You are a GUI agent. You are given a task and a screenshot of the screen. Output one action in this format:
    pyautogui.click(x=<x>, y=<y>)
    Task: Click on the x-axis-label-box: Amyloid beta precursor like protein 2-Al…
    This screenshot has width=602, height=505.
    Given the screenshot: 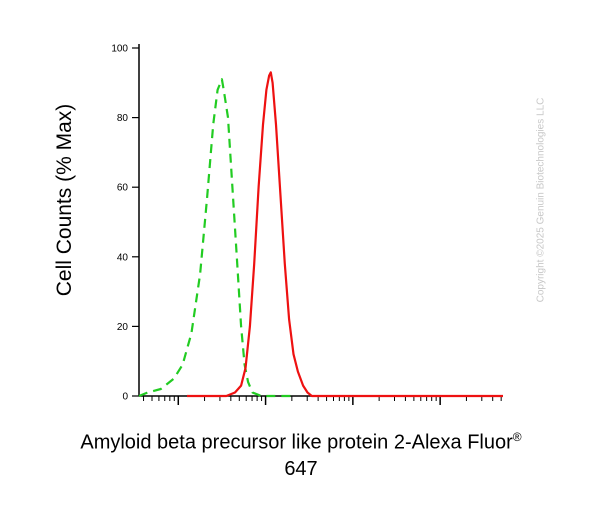 What is the action you would take?
    pyautogui.click(x=301, y=453)
    